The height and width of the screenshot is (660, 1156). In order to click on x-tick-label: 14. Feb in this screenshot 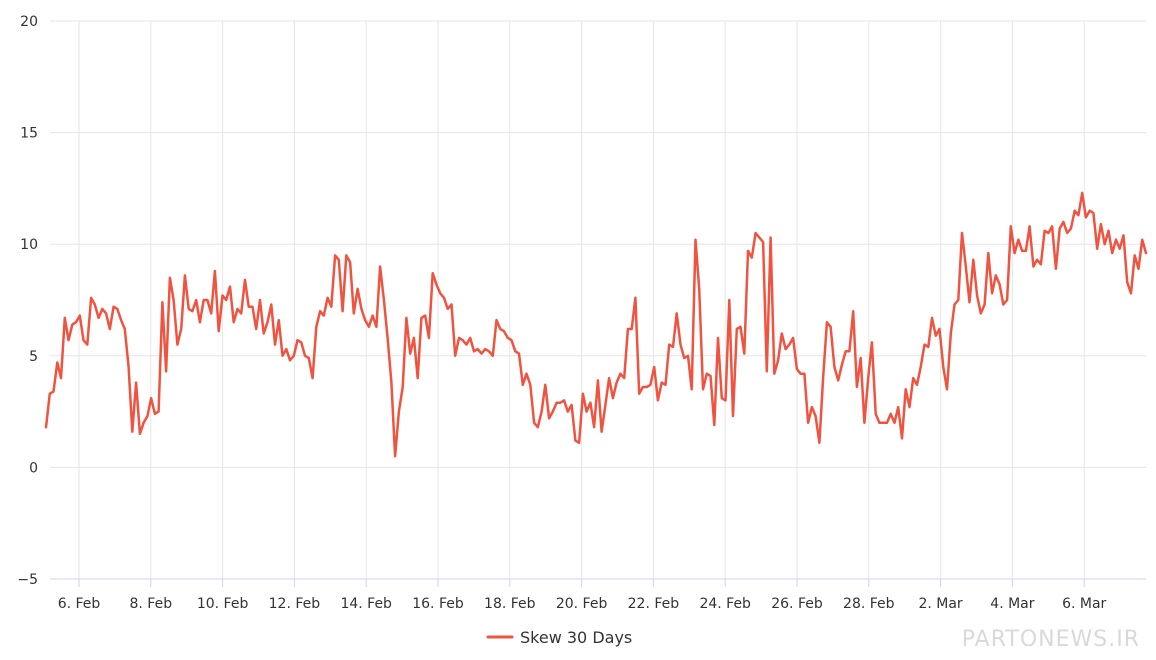, I will do `click(366, 604)`.